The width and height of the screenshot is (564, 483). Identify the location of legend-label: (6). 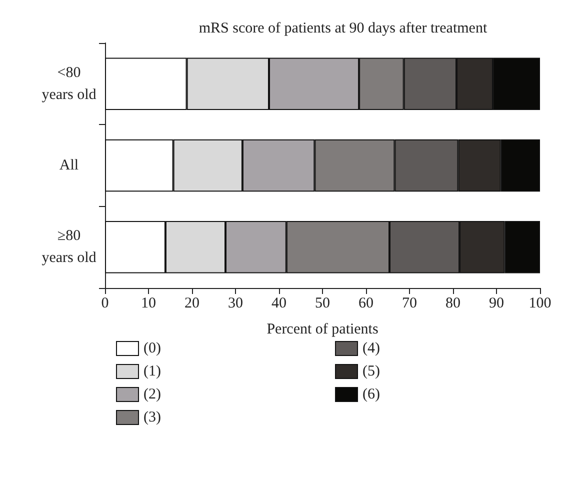
(371, 394).